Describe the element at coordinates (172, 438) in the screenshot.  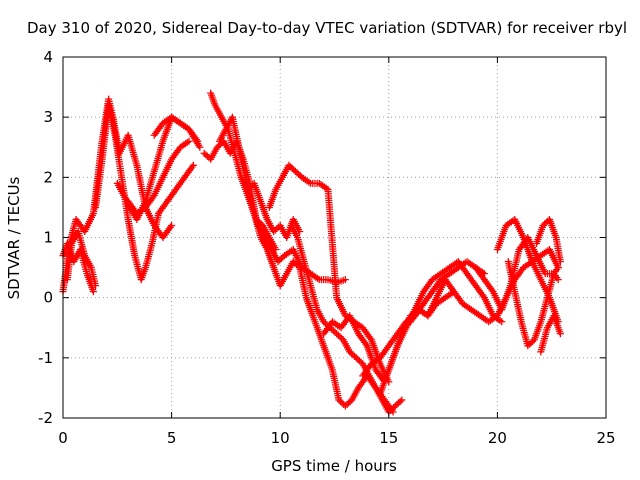
I see `x-tick-label: 5` at that location.